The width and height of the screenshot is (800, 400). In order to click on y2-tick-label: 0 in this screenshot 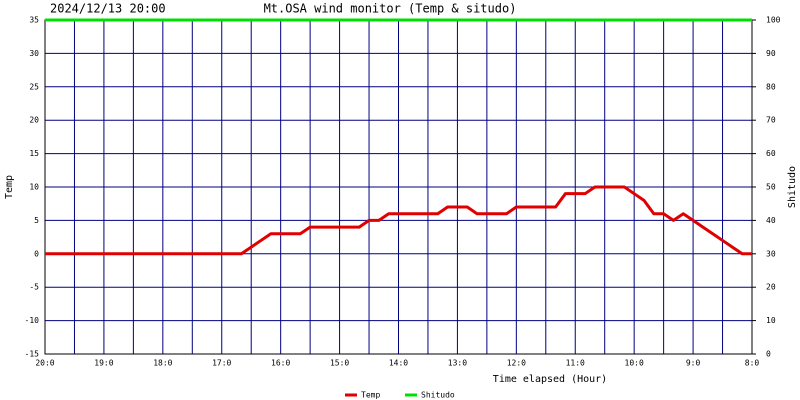, I will do `click(768, 354)`.